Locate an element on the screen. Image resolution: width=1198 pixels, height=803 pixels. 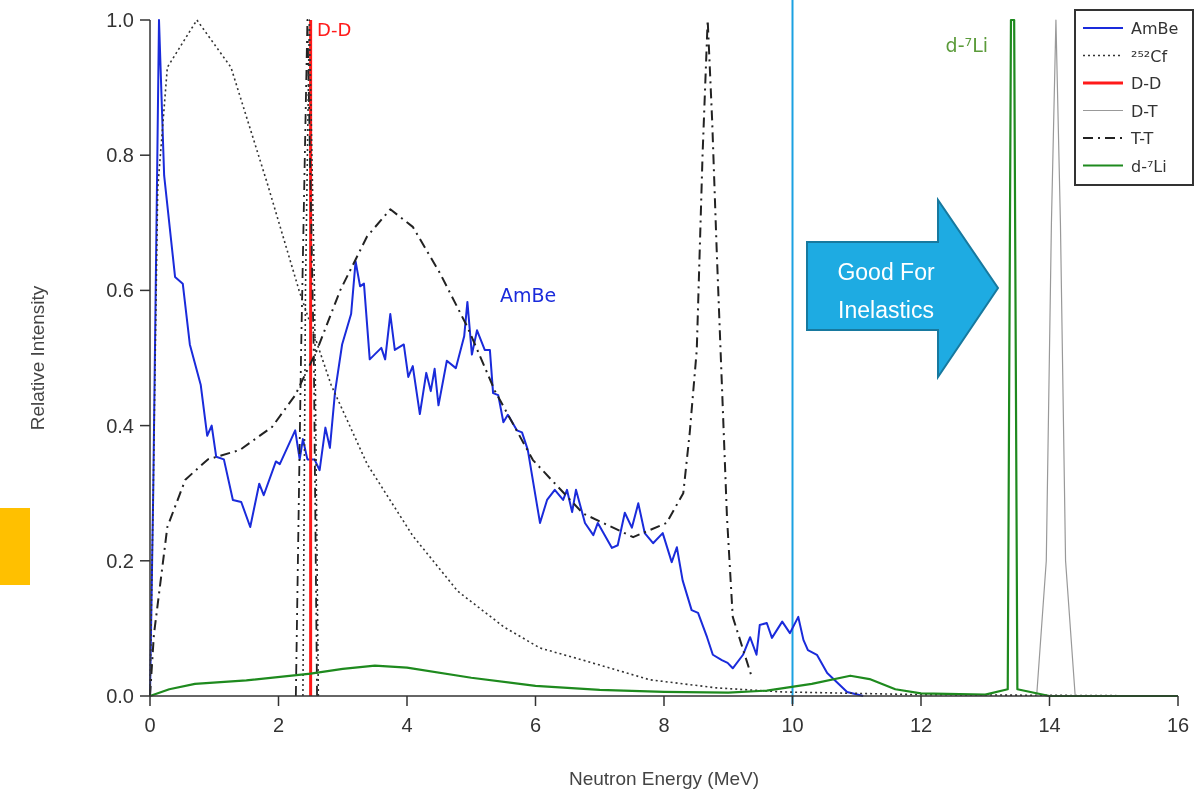
annotation: AmBe is located at coordinates (528, 295).